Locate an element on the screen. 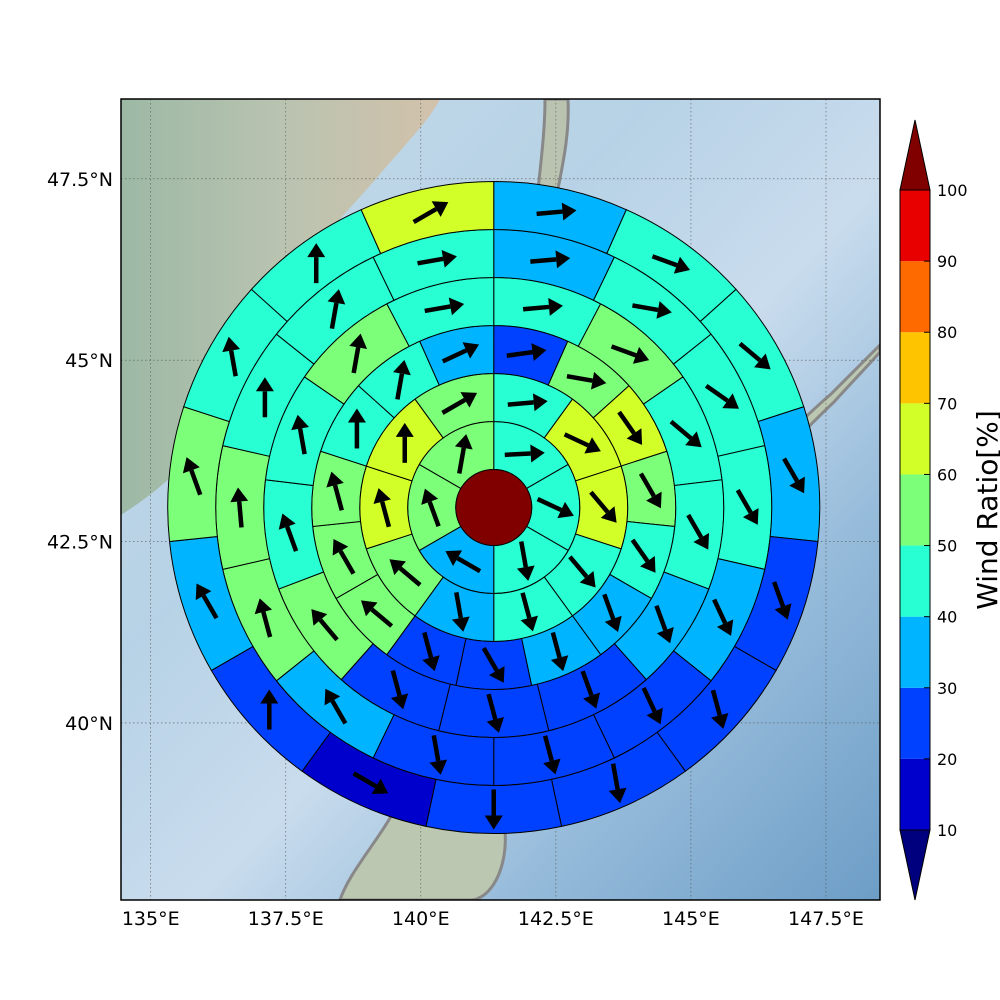  x-tick-label: 147.5°E is located at coordinates (826, 919).